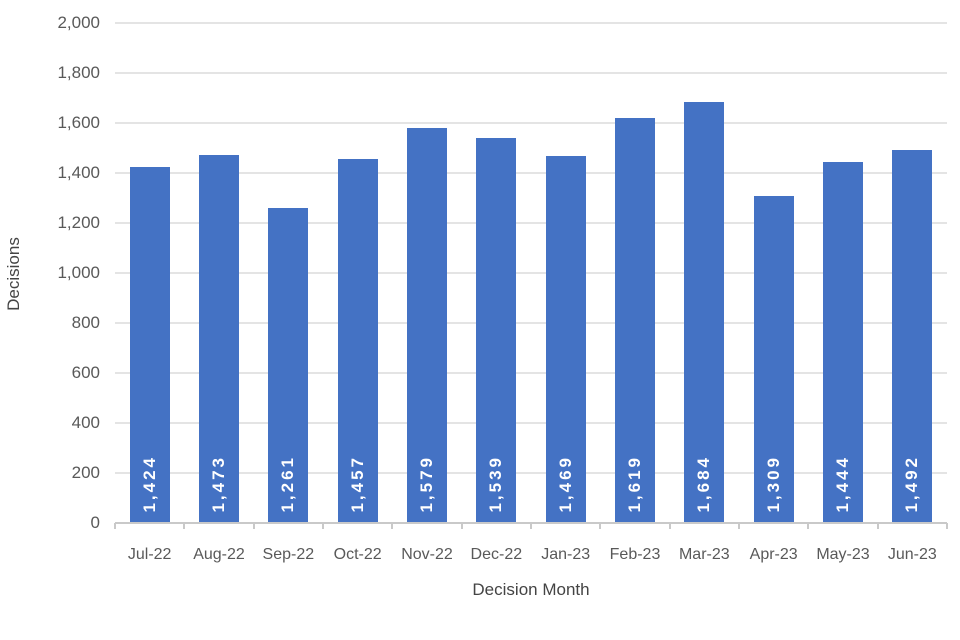  I want to click on bar: 1,469, so click(565, 339).